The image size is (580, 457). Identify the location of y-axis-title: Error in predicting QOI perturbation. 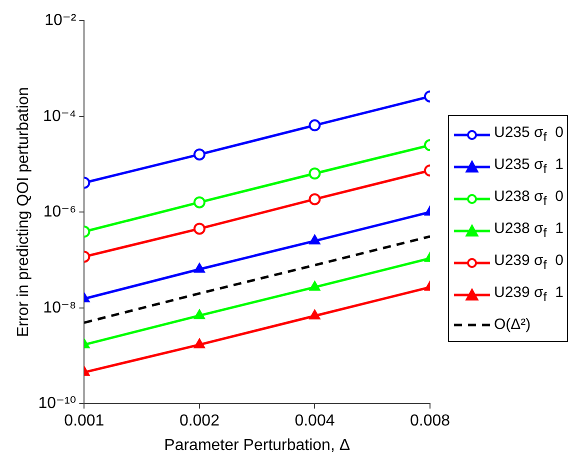
(23, 212).